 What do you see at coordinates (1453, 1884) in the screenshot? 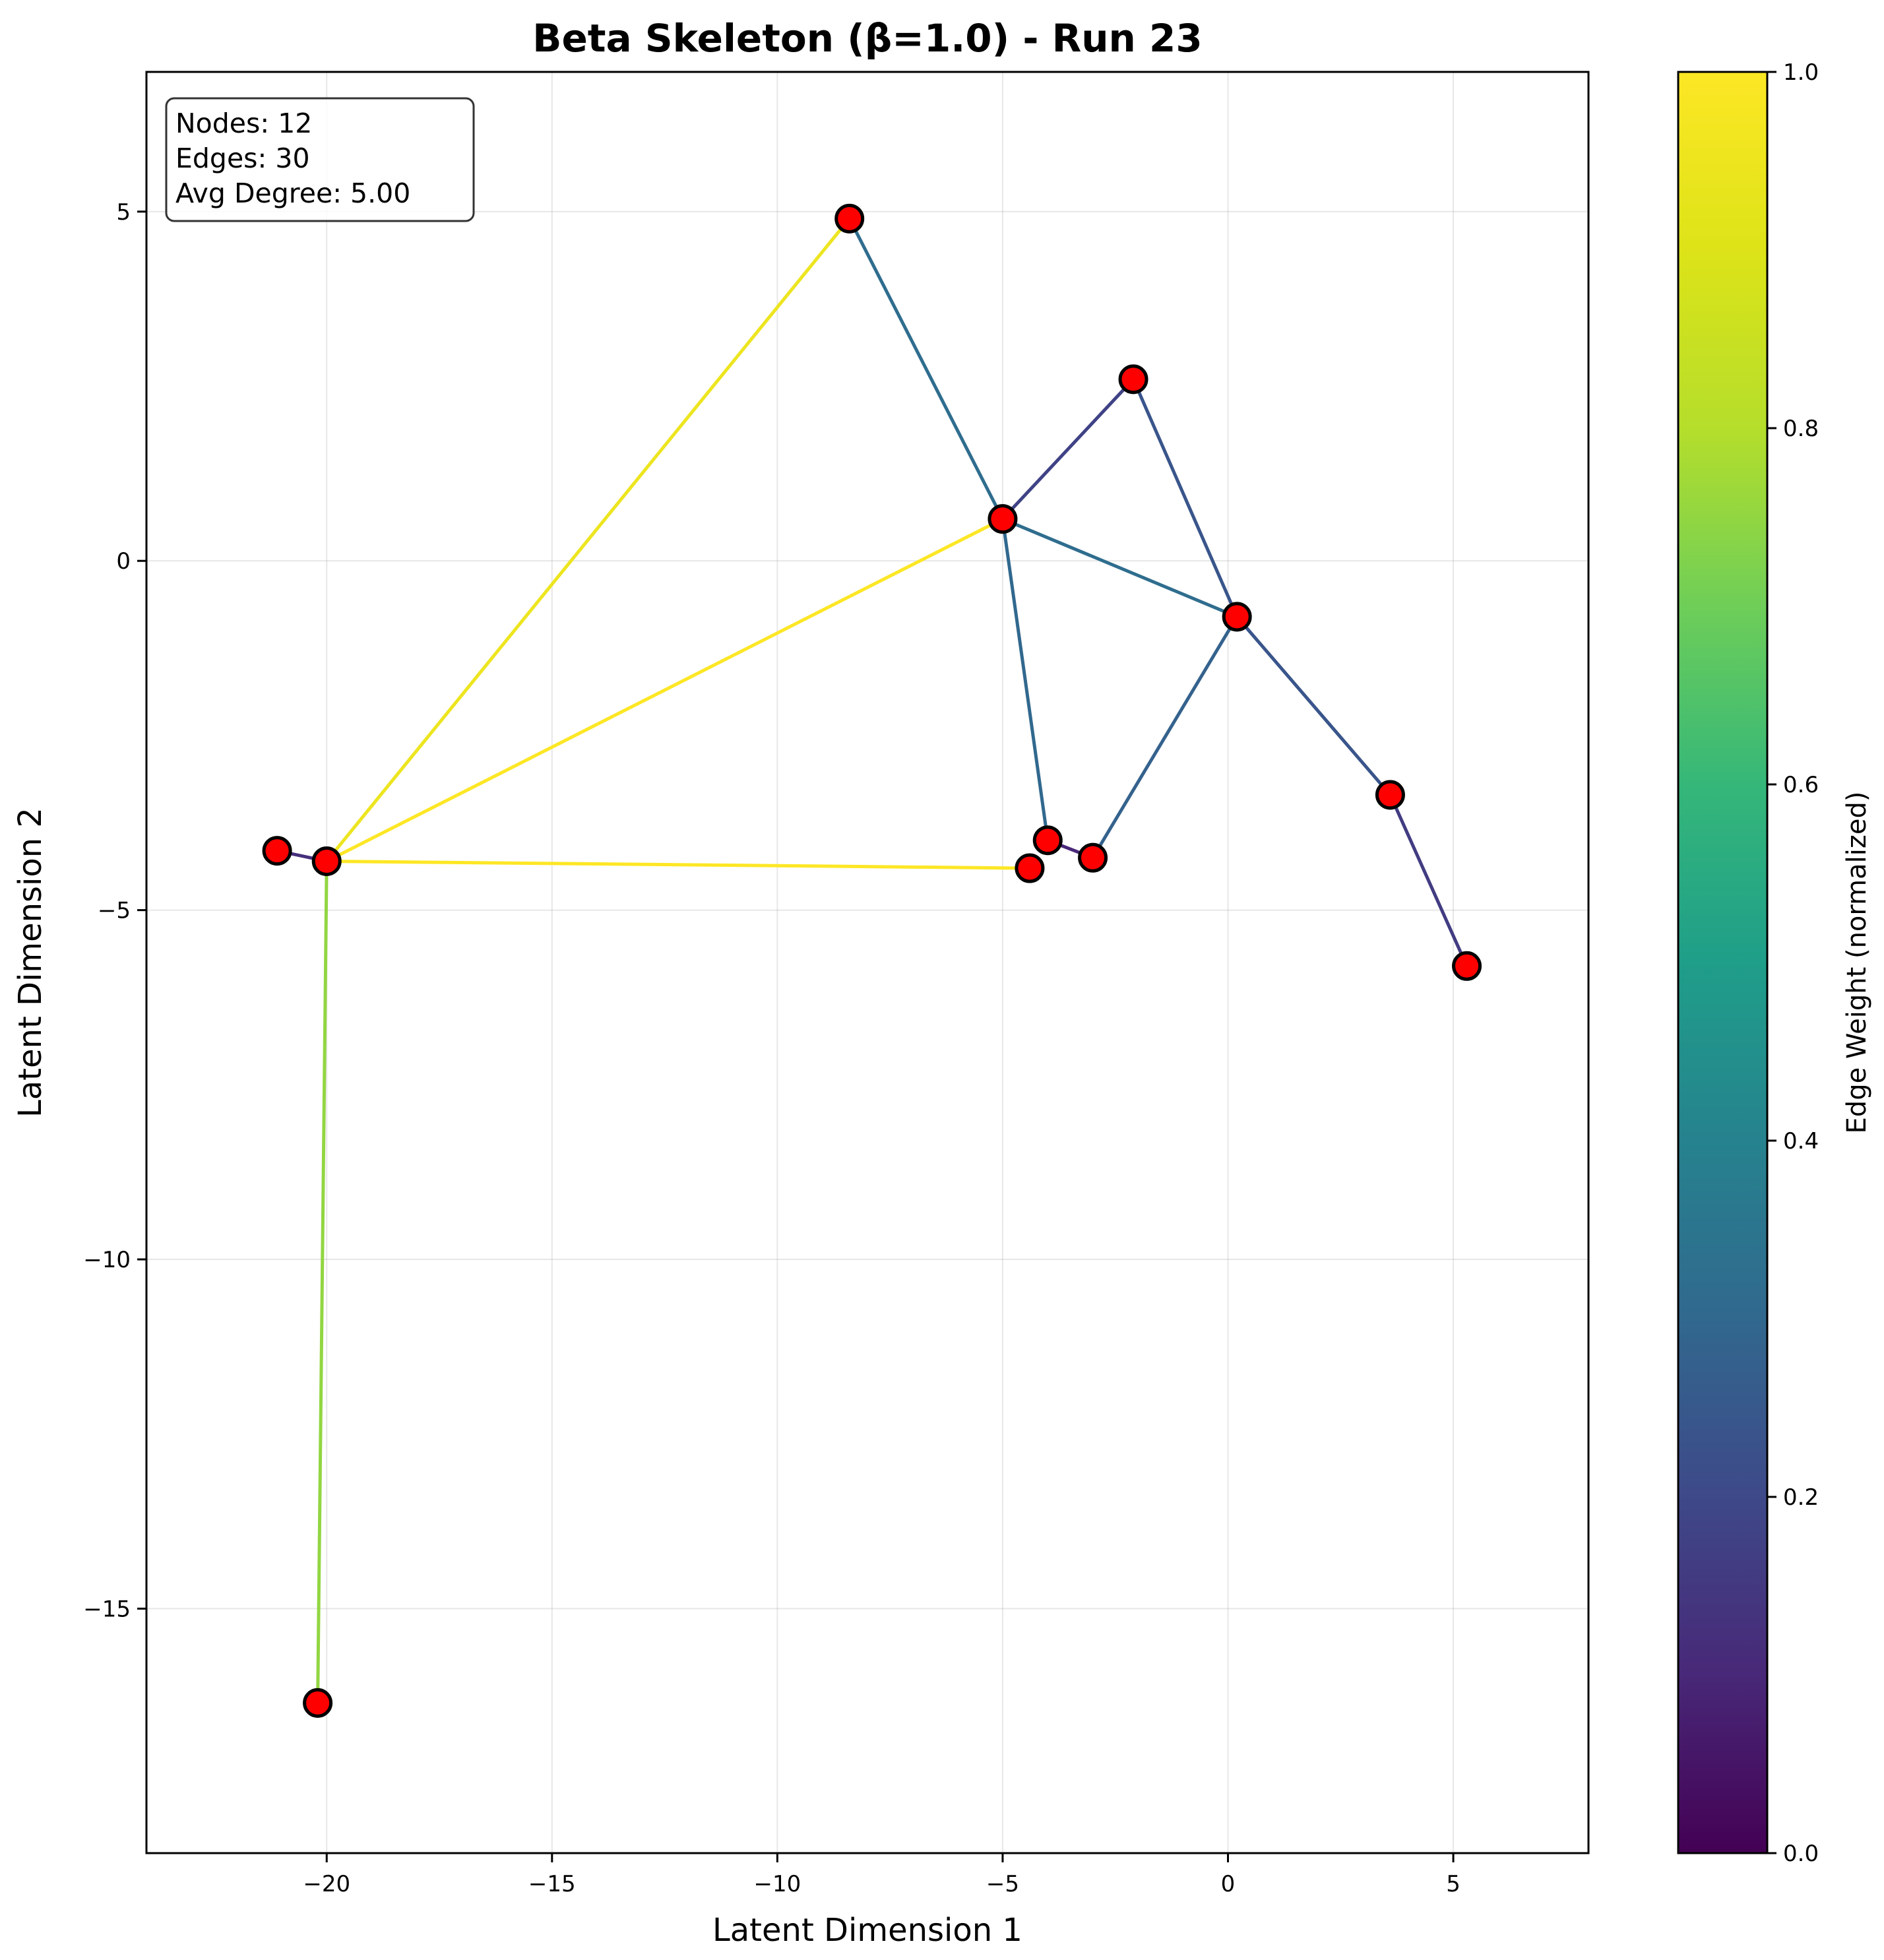
I see `x-tick-label-5: 5` at bounding box center [1453, 1884].